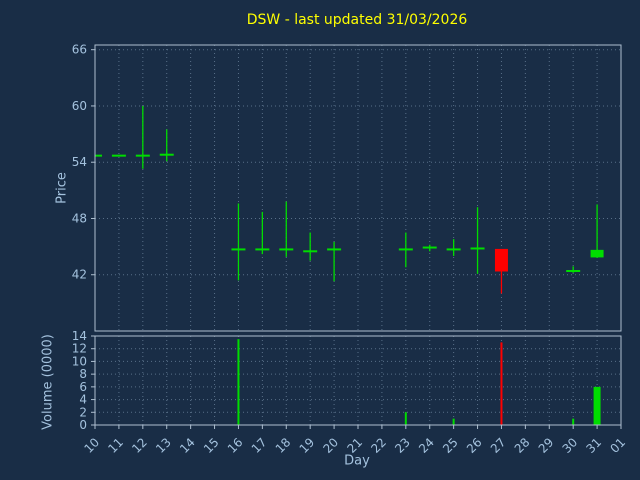  I want to click on x-tick-label: 24, so click(426, 445).